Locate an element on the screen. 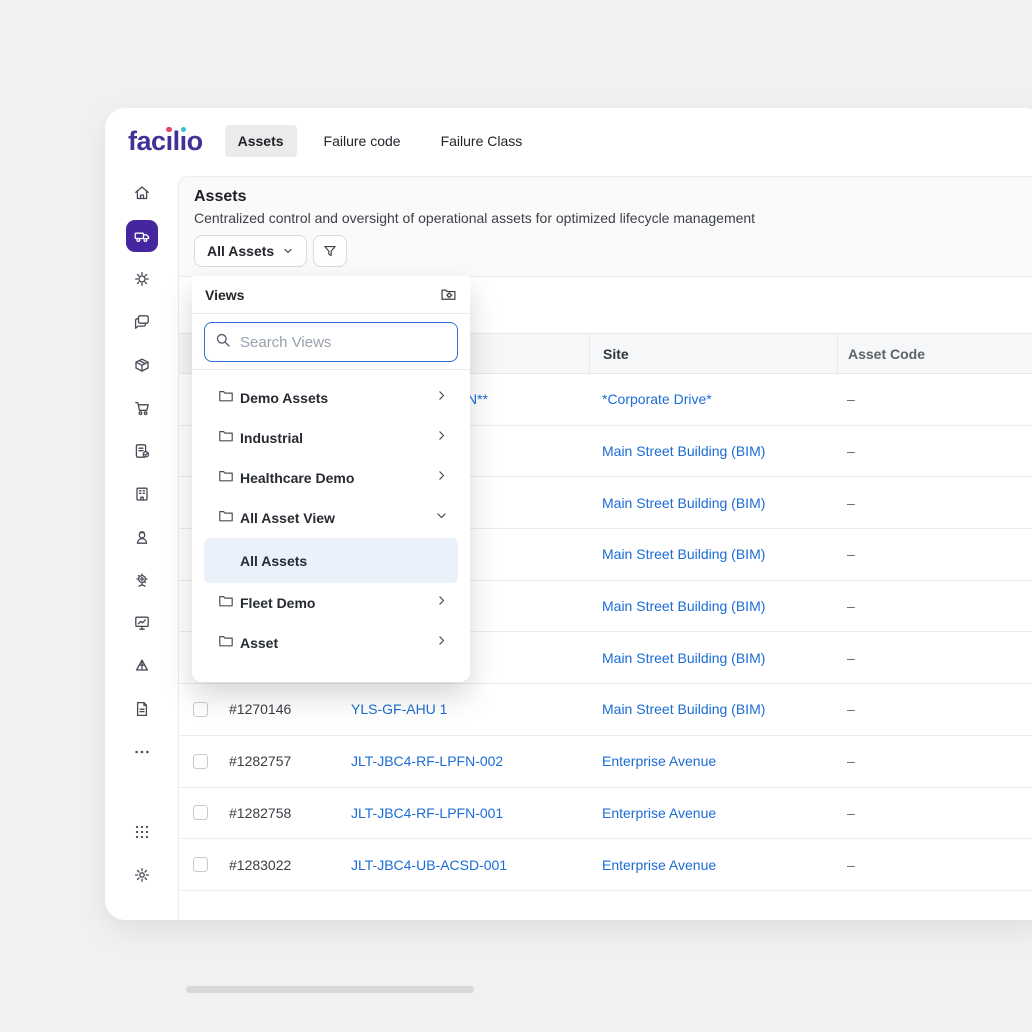 Image resolution: width=1032 pixels, height=1032 pixels. tab-failure-code: Failure code is located at coordinates (362, 141).